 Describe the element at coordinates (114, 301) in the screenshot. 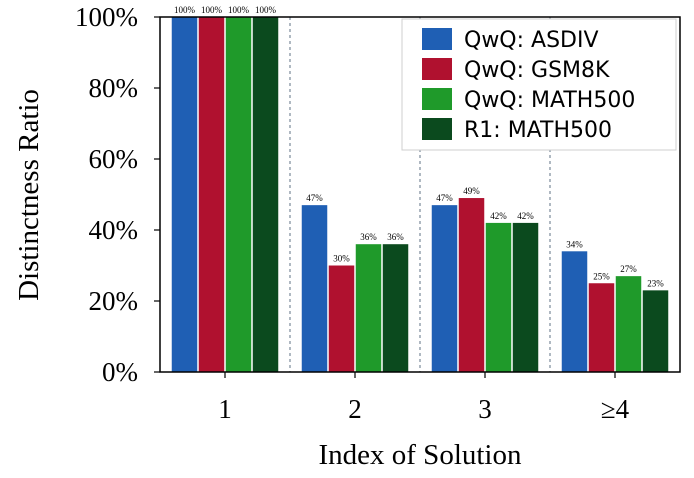

I see `y-tick-label: 20%` at that location.